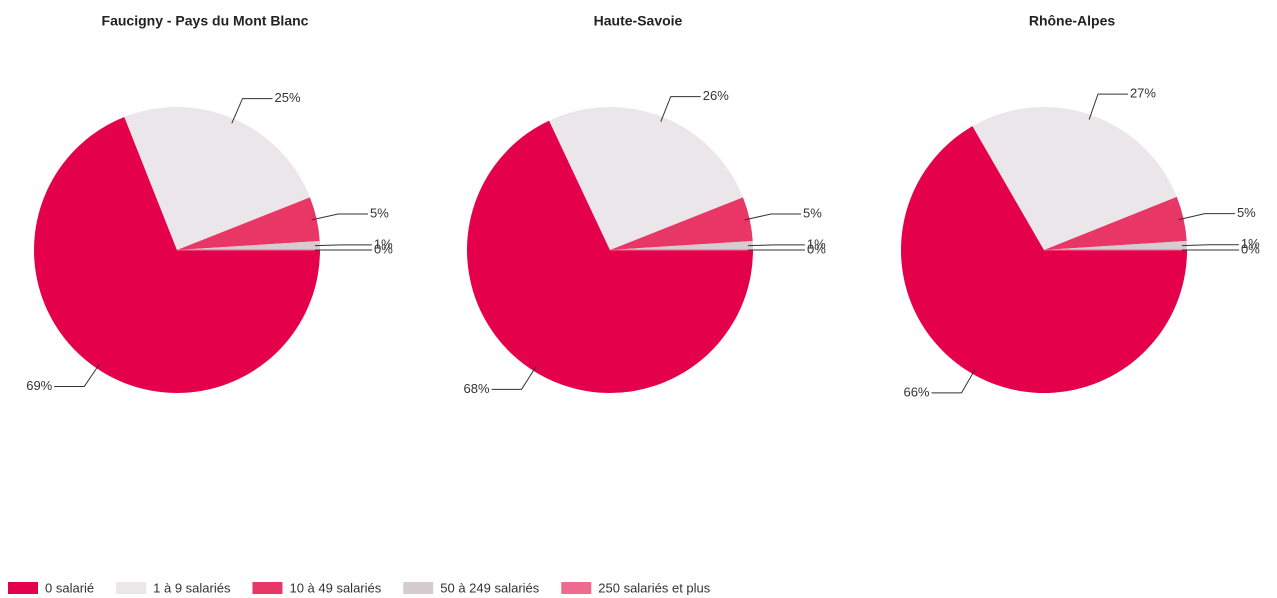  I want to click on data-label: 27%, so click(1143, 93).